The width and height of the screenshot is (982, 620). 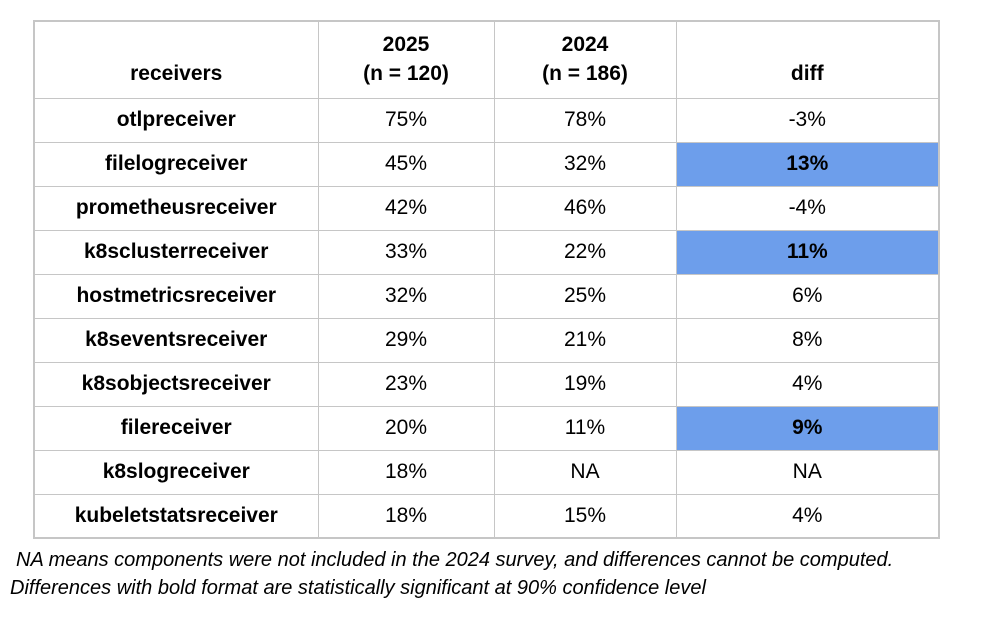 I want to click on pct-2025-cell: 75%, so click(x=406, y=120).